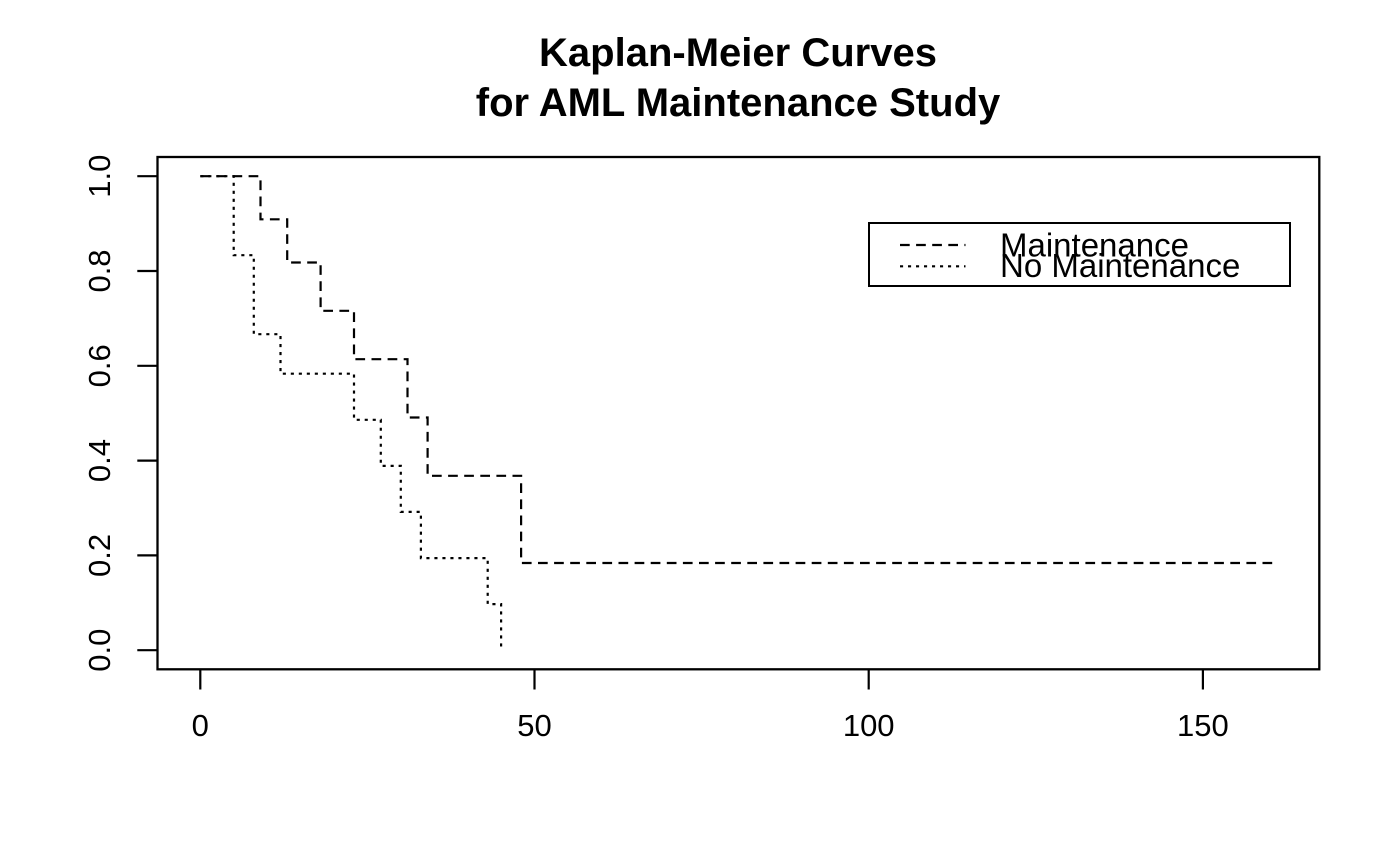  I want to click on svg-text: 100, so click(869, 725).